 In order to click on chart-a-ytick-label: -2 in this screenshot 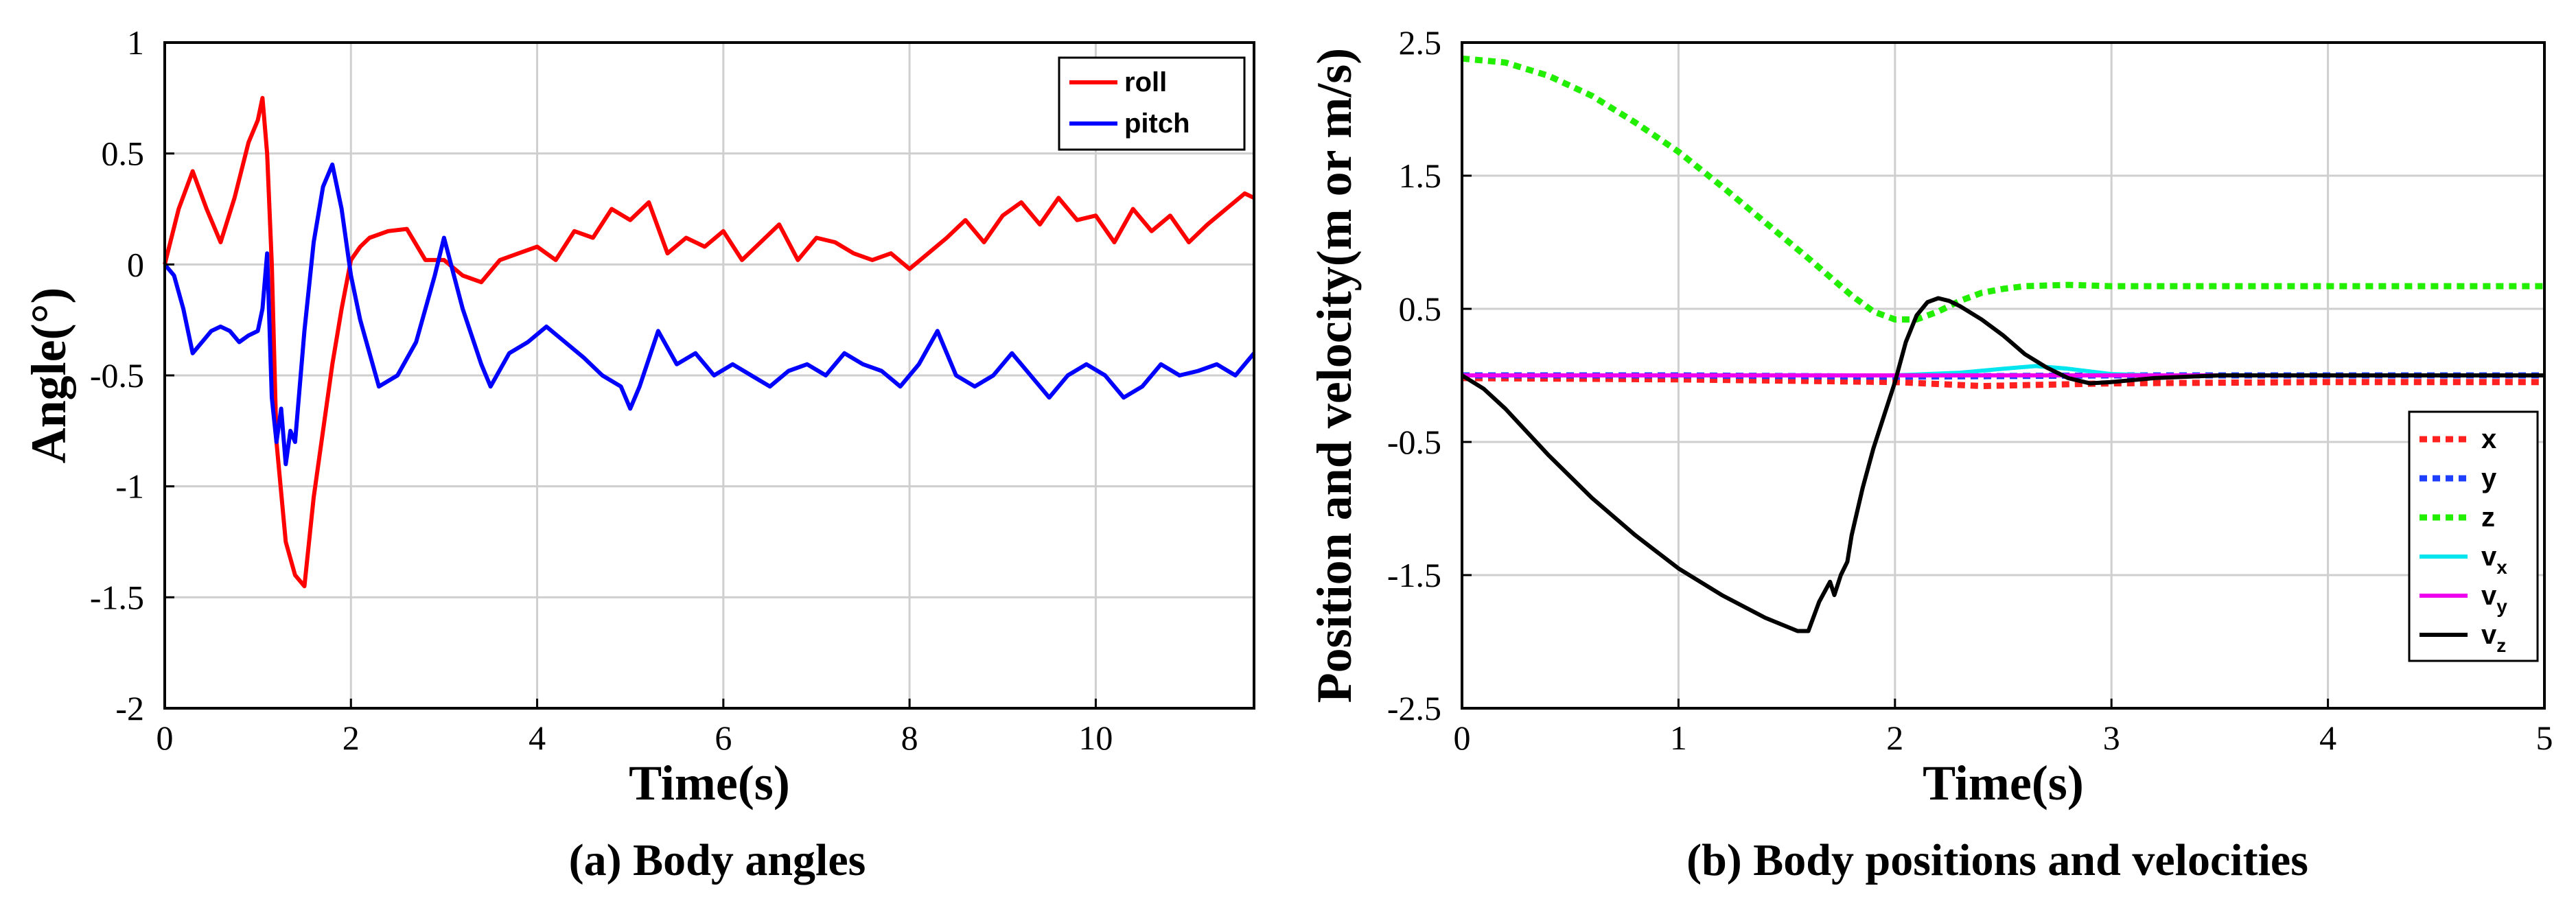, I will do `click(129, 708)`.